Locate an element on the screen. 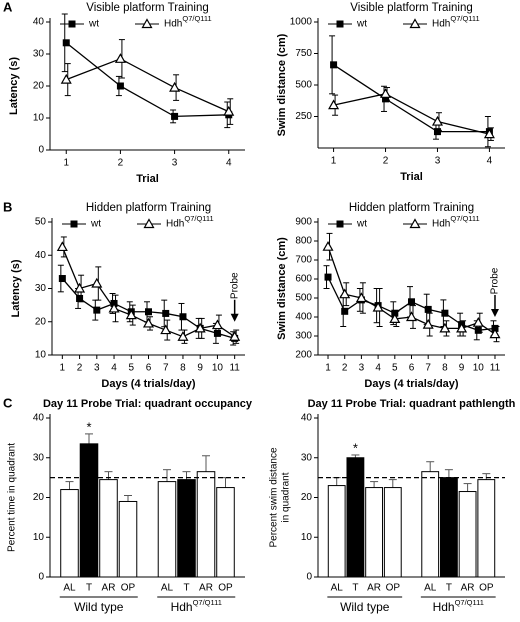 The width and height of the screenshot is (520, 622). y-axis-label: Percent swim distance is located at coordinates (274, 497).